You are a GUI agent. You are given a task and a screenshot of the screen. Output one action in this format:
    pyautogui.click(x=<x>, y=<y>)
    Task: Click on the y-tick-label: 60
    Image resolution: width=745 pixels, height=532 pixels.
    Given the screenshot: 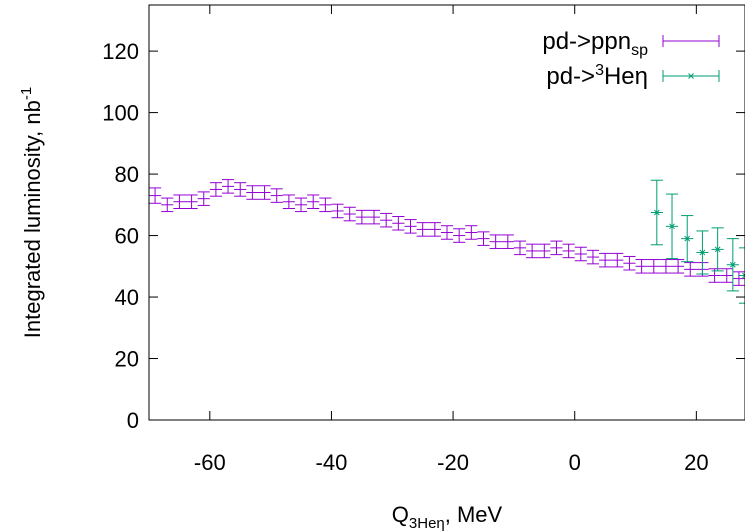 What is the action you would take?
    pyautogui.click(x=127, y=236)
    